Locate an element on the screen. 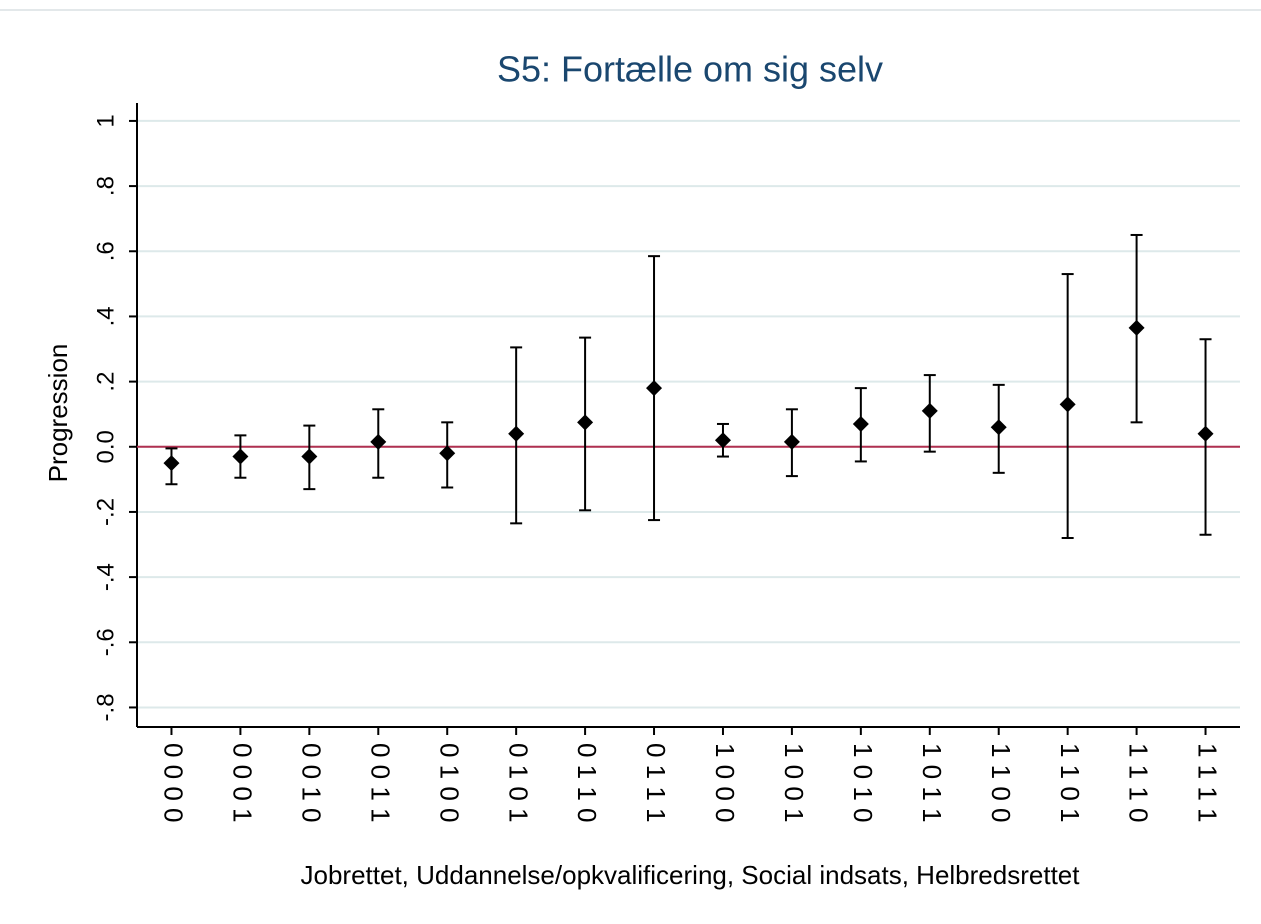 The width and height of the screenshot is (1261, 924). x-tick-label: 0 1 1 1 is located at coordinates (656, 783).